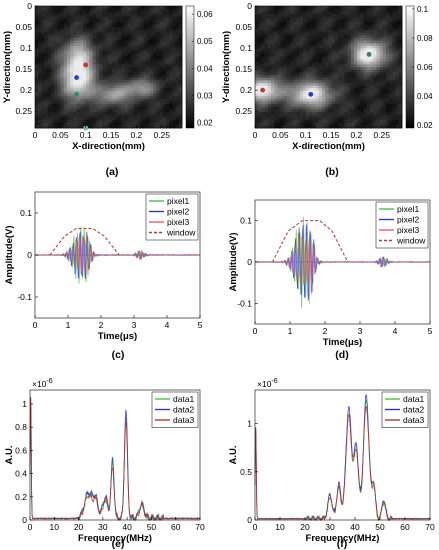 This screenshot has height=550, width=439. I want to click on y-tick-label: -0.1, so click(24, 297).